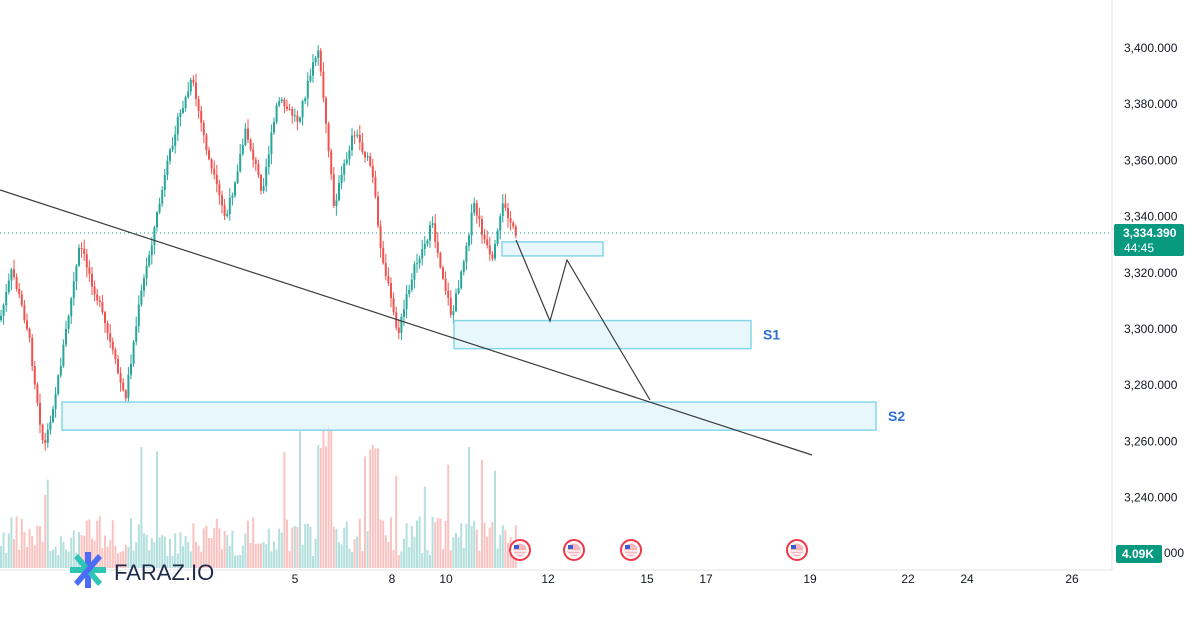  Describe the element at coordinates (896, 416) in the screenshot. I see `zone-s2-label: S2` at that location.